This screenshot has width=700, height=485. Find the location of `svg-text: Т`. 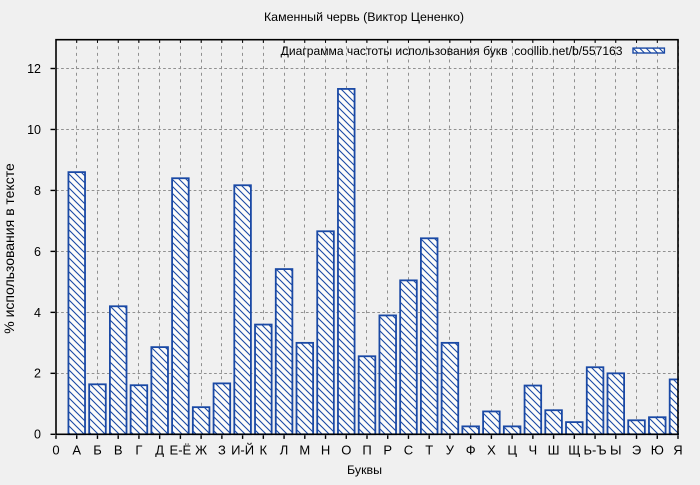

svg-text: Т is located at coordinates (429, 449).